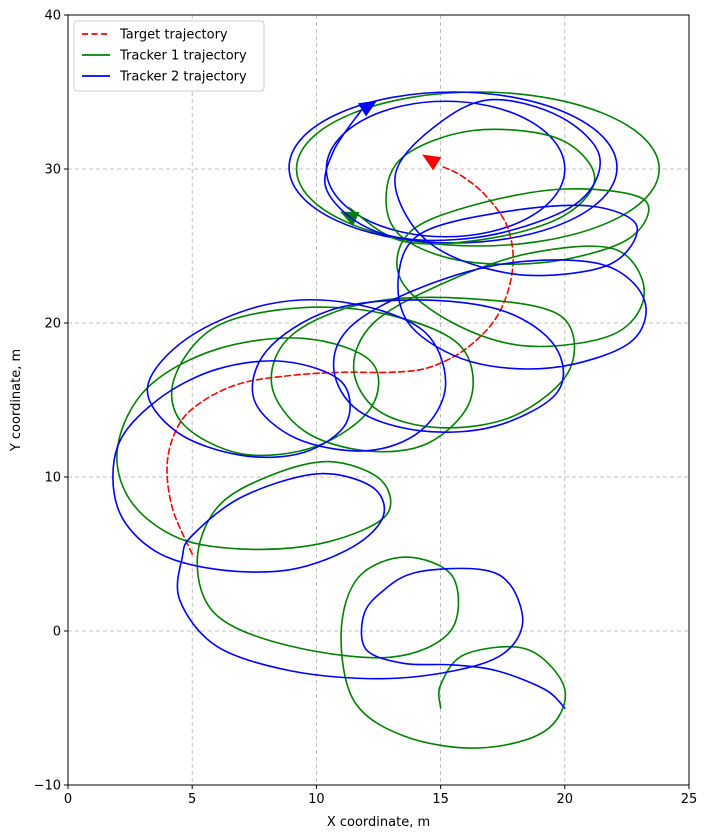 This screenshot has width=707, height=838. What do you see at coordinates (440, 799) in the screenshot?
I see `x-tick-label: 15` at bounding box center [440, 799].